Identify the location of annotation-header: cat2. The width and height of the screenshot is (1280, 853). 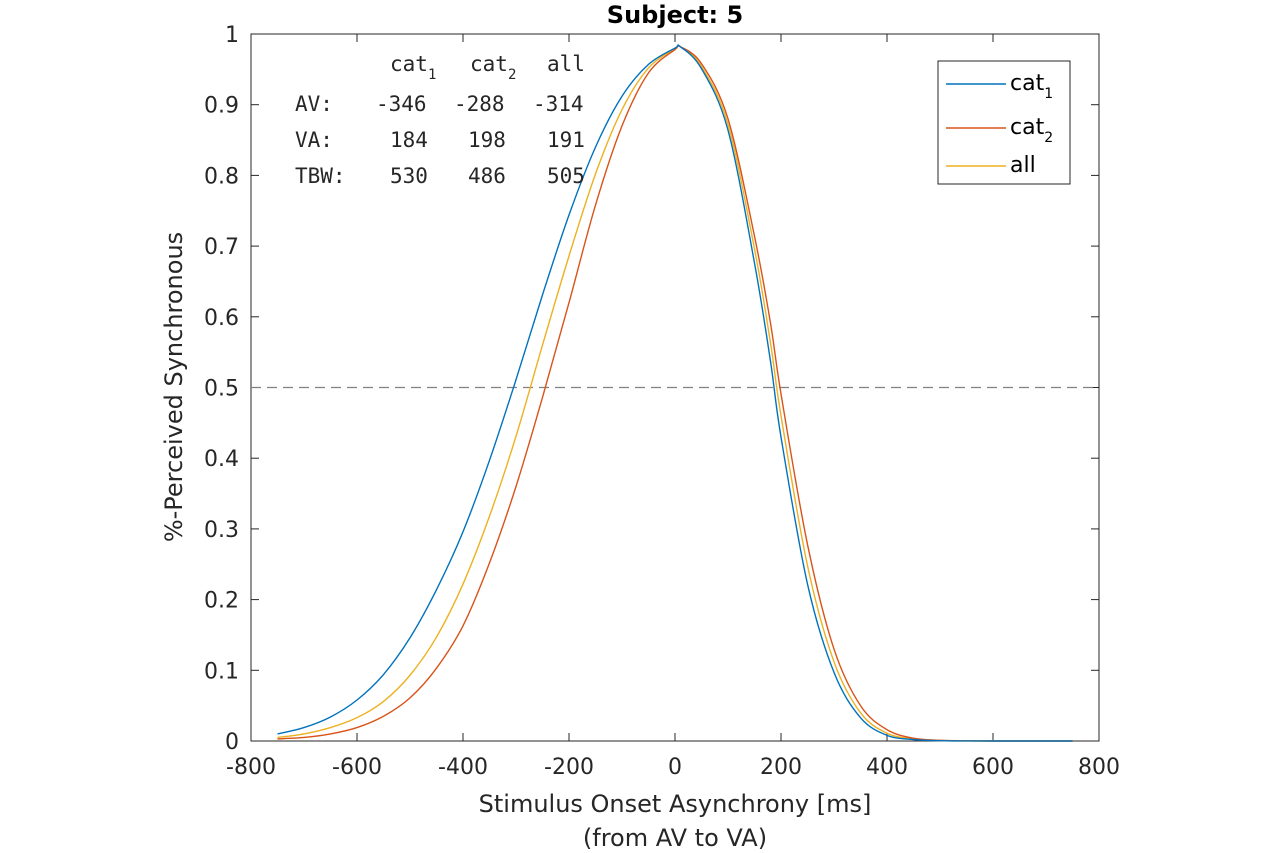
(493, 67).